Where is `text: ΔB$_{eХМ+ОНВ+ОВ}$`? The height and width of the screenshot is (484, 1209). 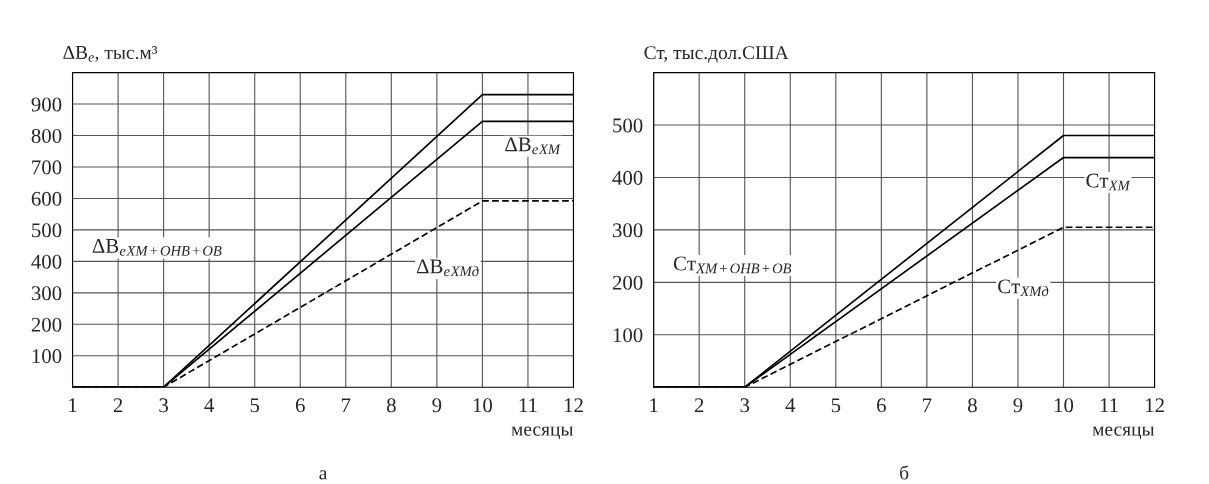
text: ΔB$_{eХМ+ОНВ+ОВ}$ is located at coordinates (157, 247).